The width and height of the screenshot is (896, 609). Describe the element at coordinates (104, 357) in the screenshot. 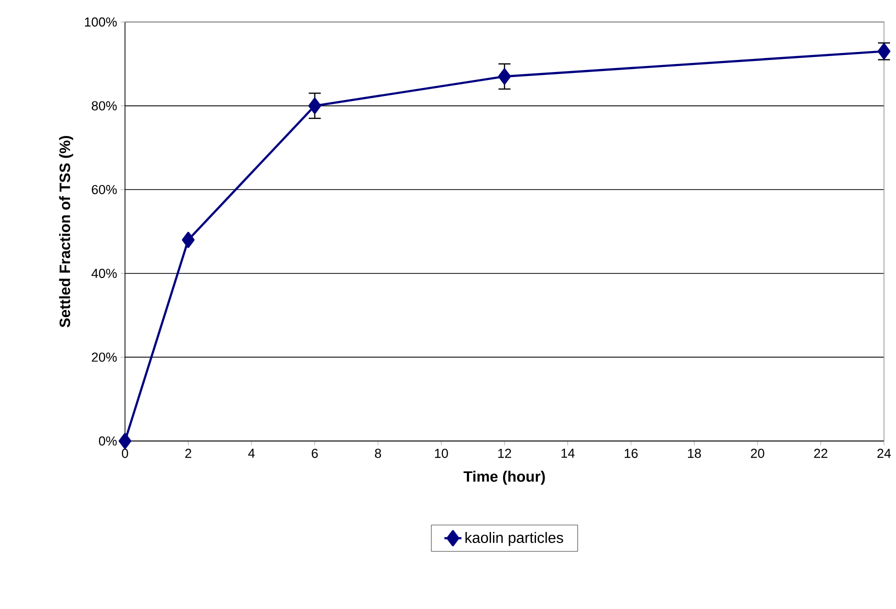

I see `y-tick-label: 20%` at that location.